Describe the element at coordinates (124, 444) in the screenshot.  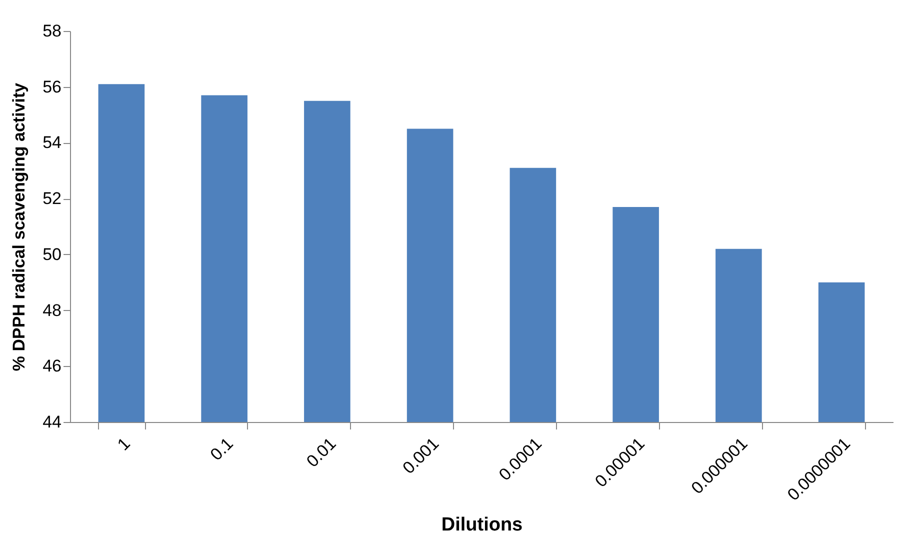
I see `x-tick-label: 1` at that location.